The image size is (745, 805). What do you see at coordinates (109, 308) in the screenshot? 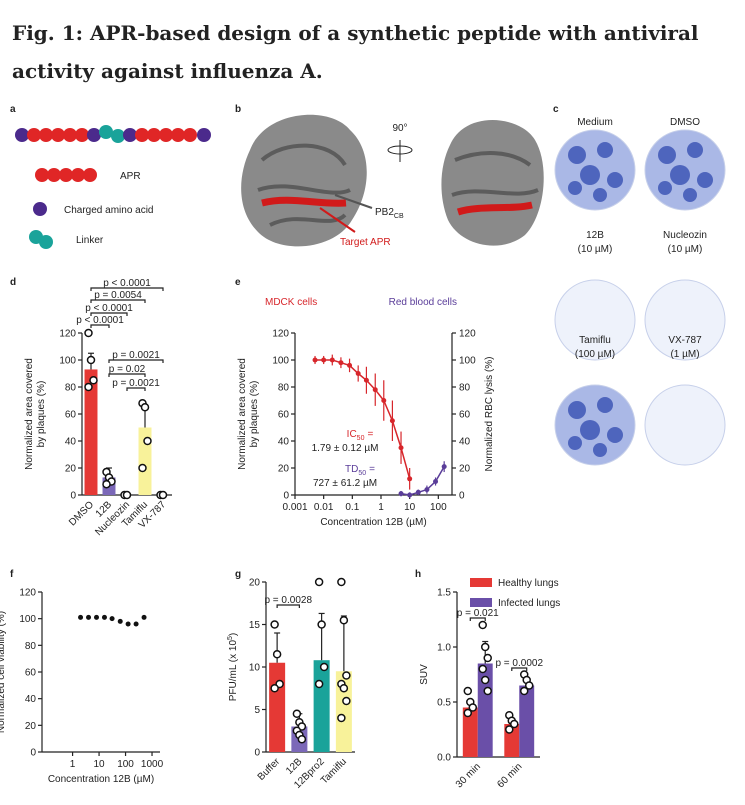
I see `significance-label: p < 0.0001` at bounding box center [109, 308].